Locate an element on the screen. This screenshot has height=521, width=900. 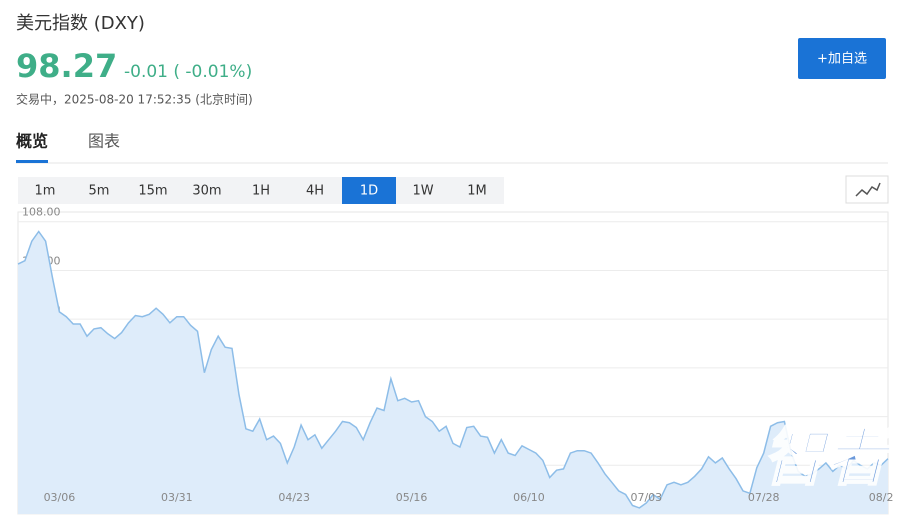
timeframe-button: 1H is located at coordinates (261, 191).